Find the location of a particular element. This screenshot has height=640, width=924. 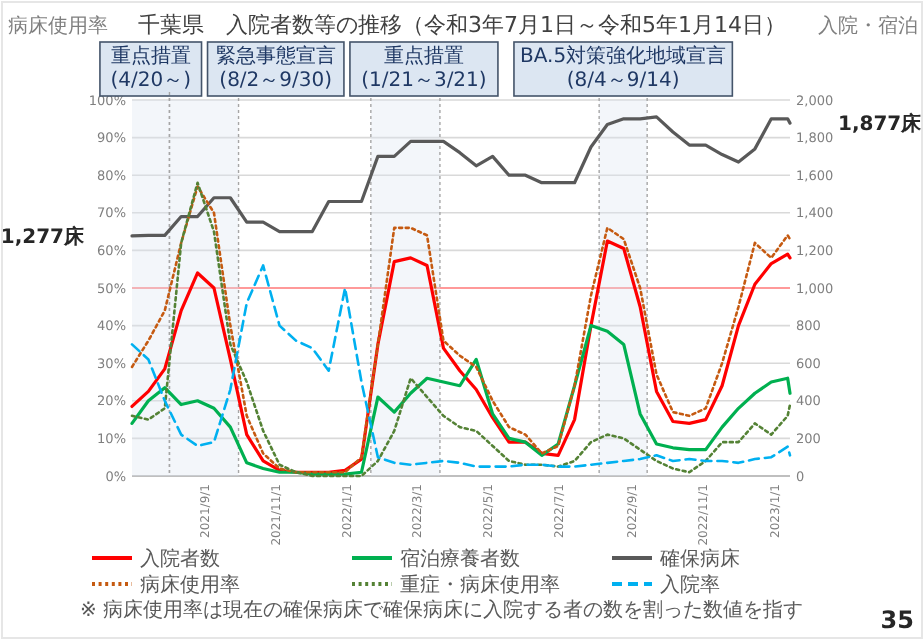

text: 1,877床 is located at coordinates (881, 124).